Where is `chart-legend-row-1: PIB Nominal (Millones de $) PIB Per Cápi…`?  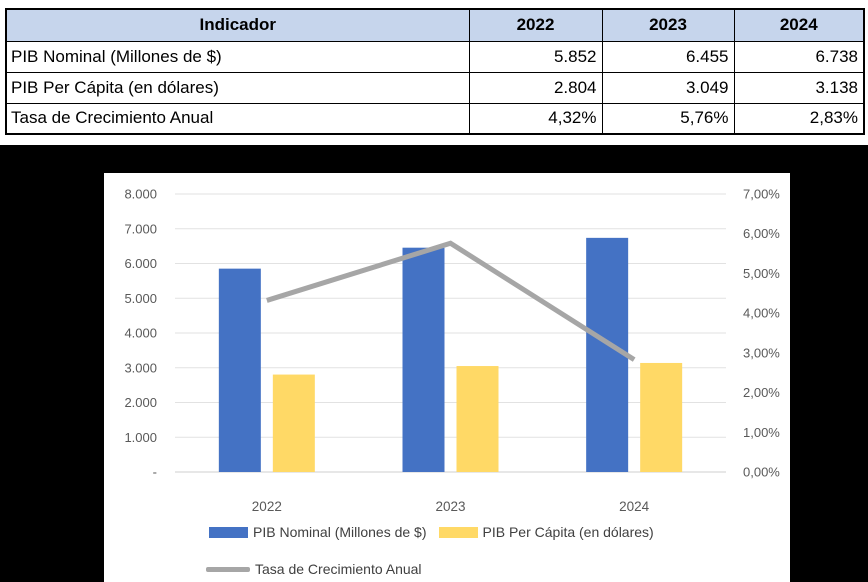 chart-legend-row-1: PIB Nominal (Millones de $) PIB Per Cápi… is located at coordinates (431, 532).